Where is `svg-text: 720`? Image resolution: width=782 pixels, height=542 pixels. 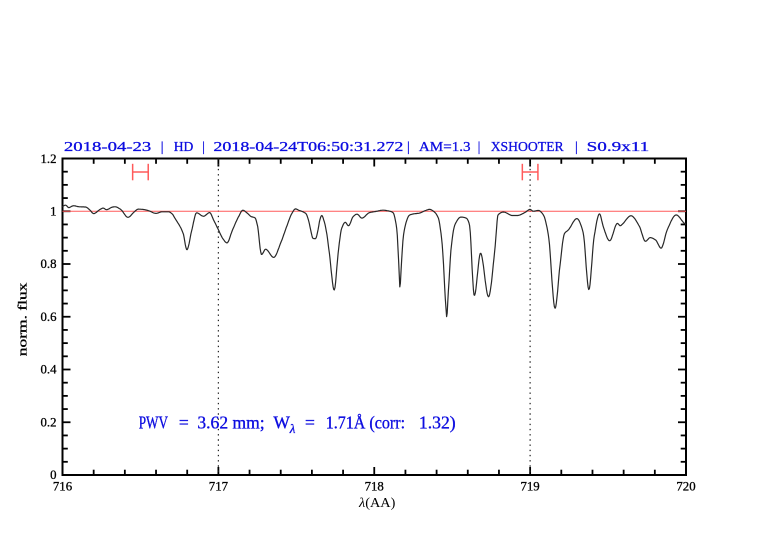
svg-text: 720 is located at coordinates (685, 487).